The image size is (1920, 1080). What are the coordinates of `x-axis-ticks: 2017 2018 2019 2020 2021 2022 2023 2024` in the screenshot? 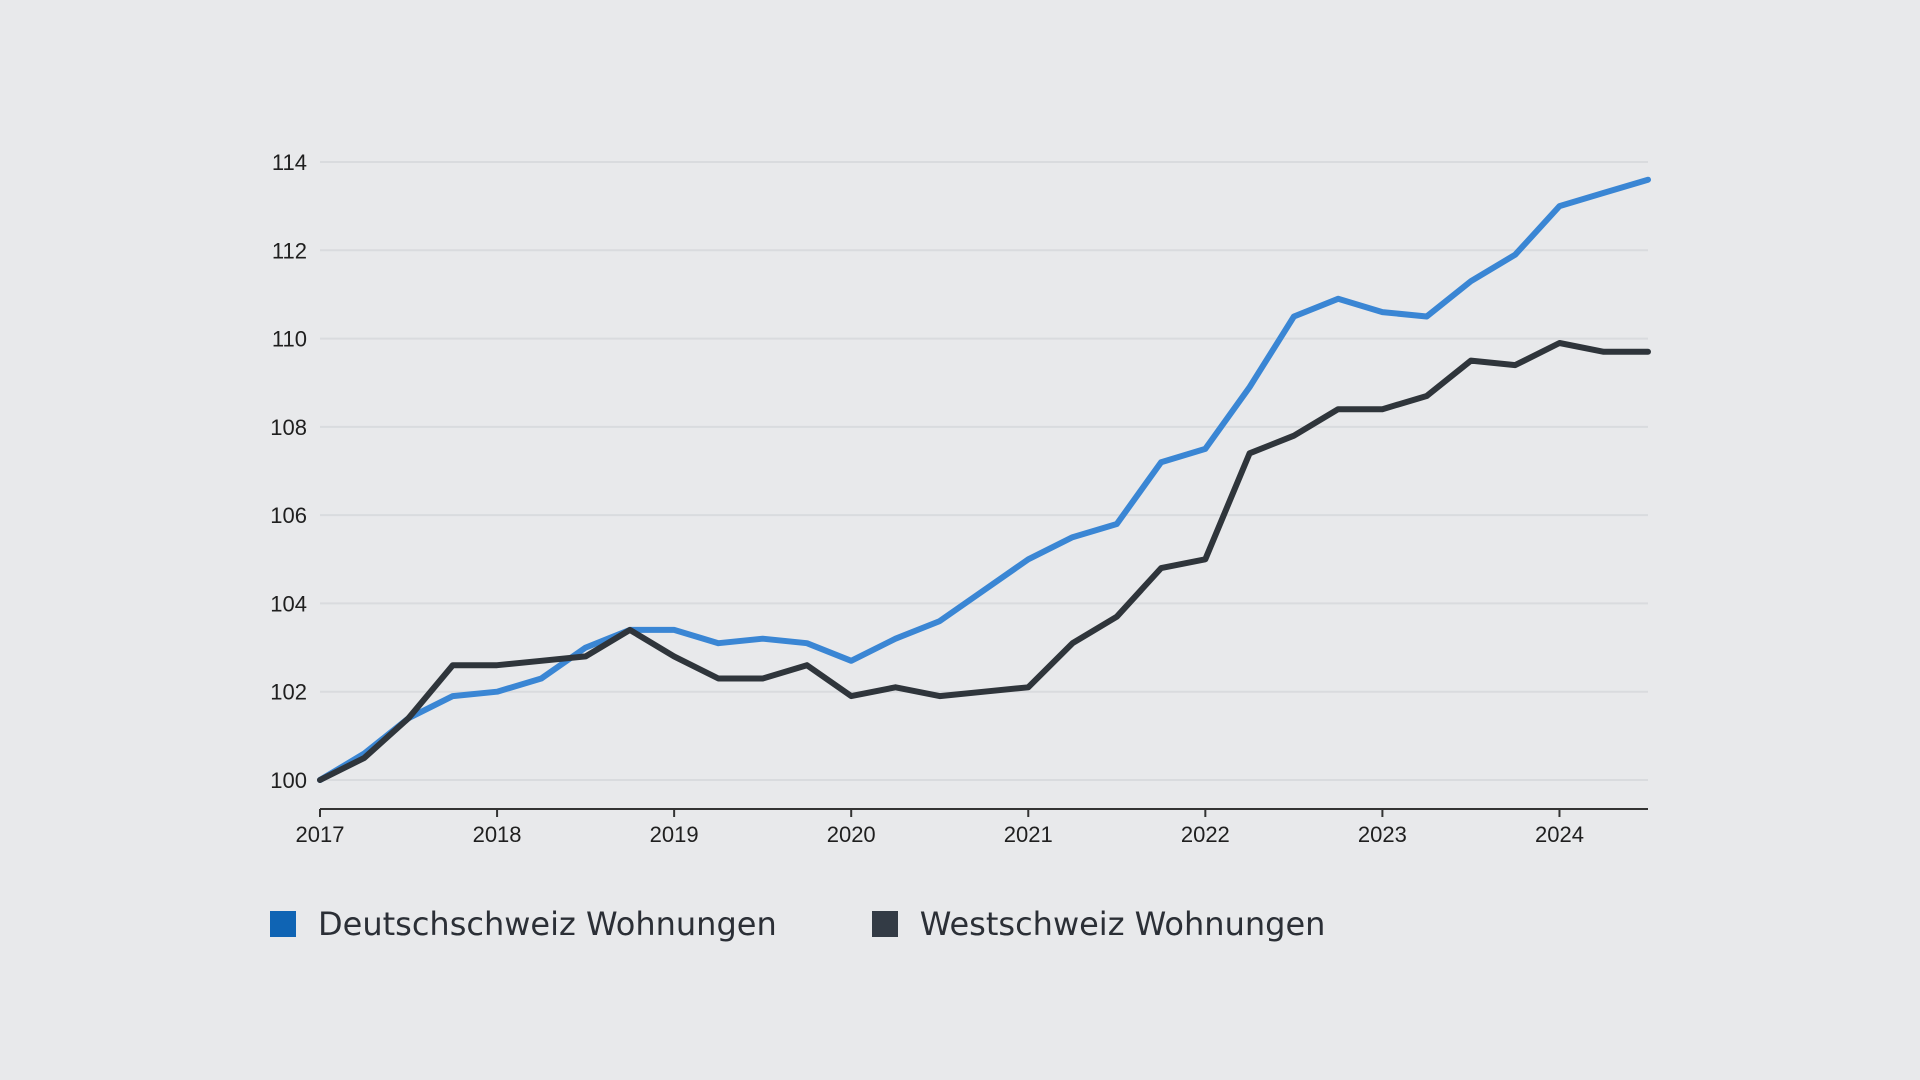 It's located at (940, 828).